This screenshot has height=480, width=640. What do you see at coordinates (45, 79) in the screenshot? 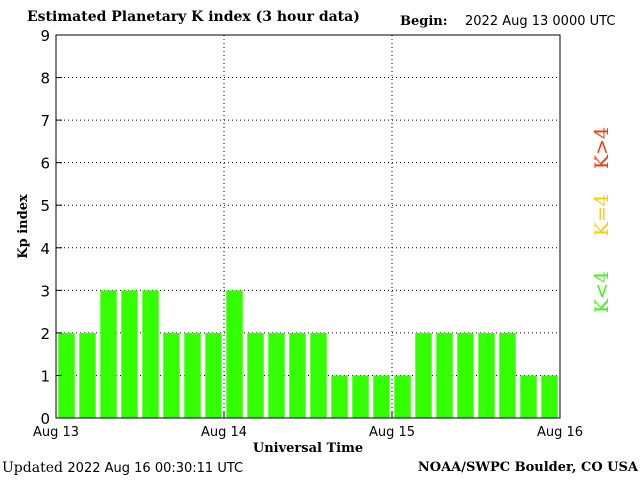
I see `y-tick-label: 8` at bounding box center [45, 79].